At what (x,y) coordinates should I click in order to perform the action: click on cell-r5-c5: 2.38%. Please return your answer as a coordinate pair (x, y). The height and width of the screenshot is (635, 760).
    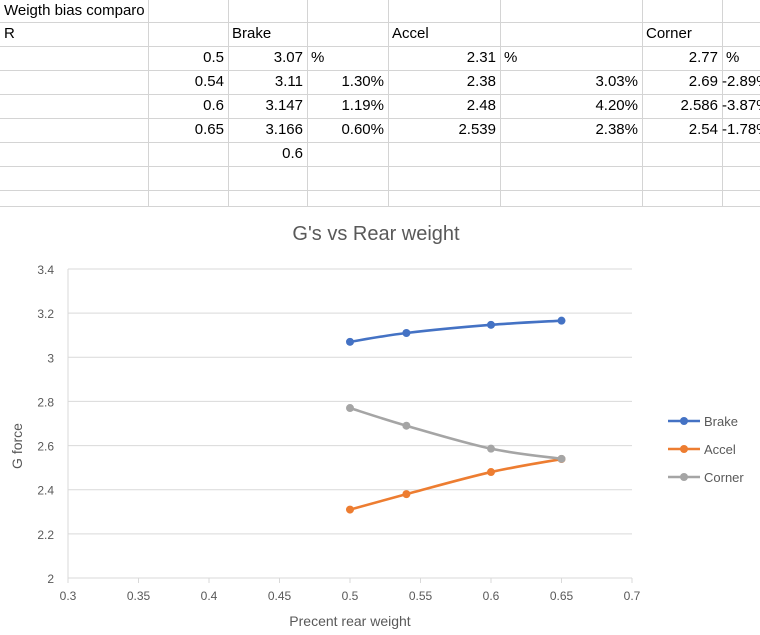
    Looking at the image, I should click on (616, 129).